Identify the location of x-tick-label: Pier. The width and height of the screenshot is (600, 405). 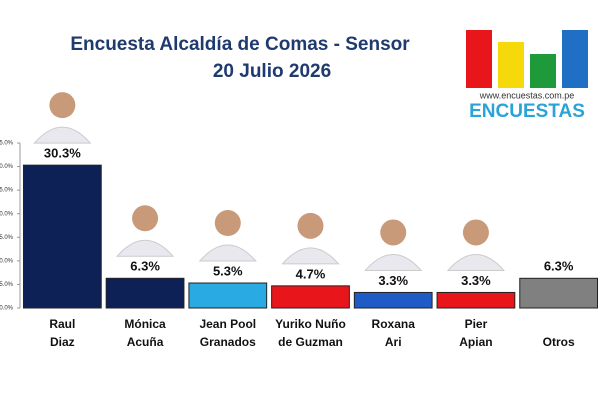
(476, 324).